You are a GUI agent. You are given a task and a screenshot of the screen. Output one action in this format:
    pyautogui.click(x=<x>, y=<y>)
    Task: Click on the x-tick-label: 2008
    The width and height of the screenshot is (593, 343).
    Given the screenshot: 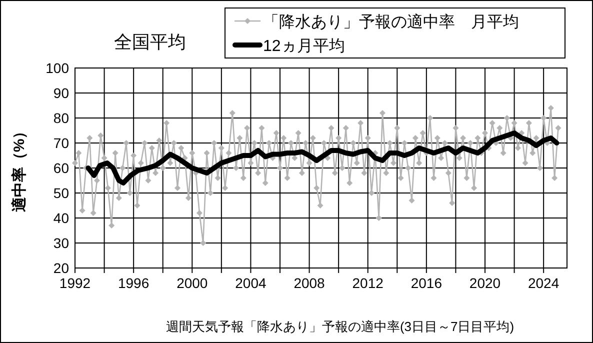 What is the action you would take?
    pyautogui.click(x=310, y=283)
    